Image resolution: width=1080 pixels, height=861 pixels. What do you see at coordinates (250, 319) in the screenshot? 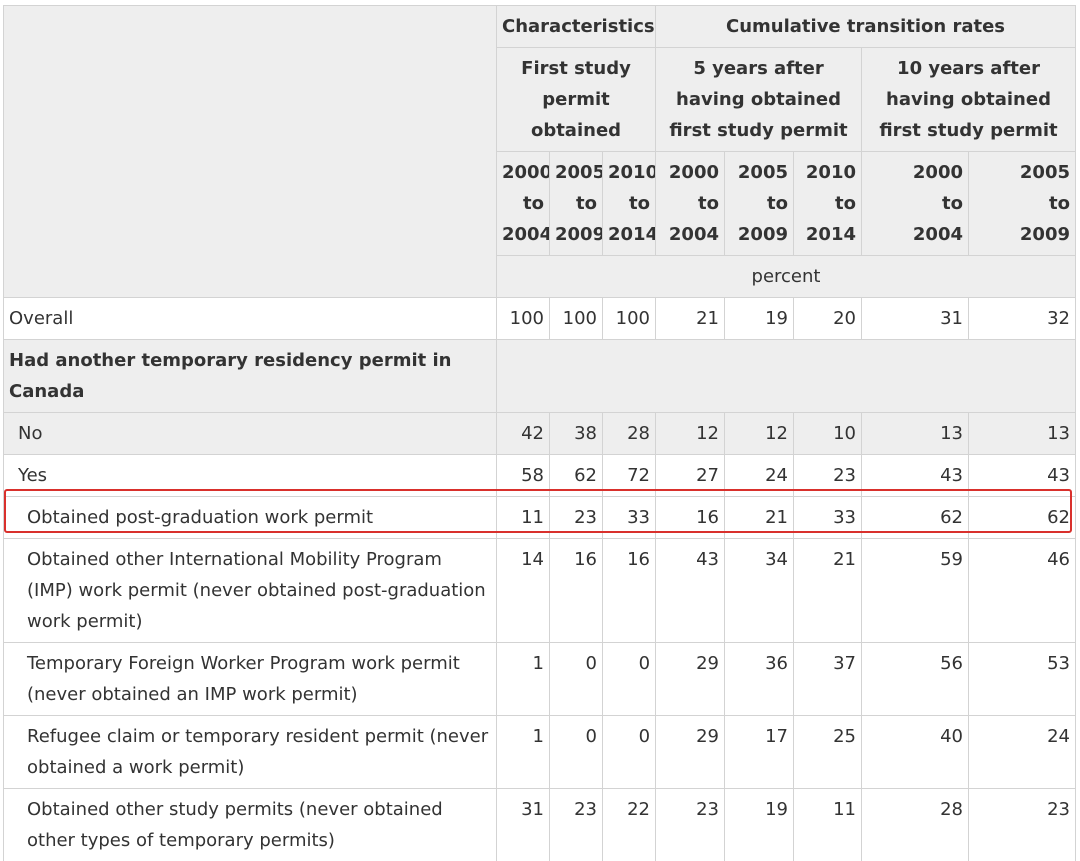
I see `row-label: Overall` at bounding box center [250, 319].